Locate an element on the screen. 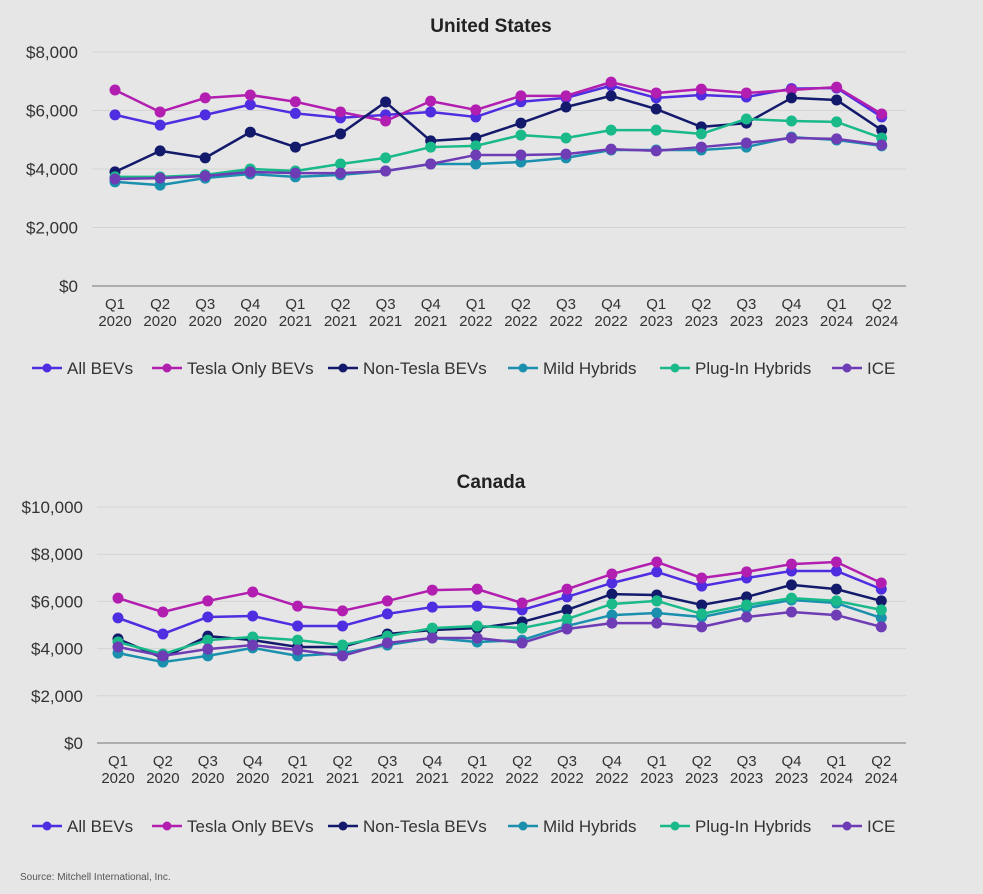 This screenshot has height=894, width=983. legend-label: Plug-In Hybrids is located at coordinates (753, 826).